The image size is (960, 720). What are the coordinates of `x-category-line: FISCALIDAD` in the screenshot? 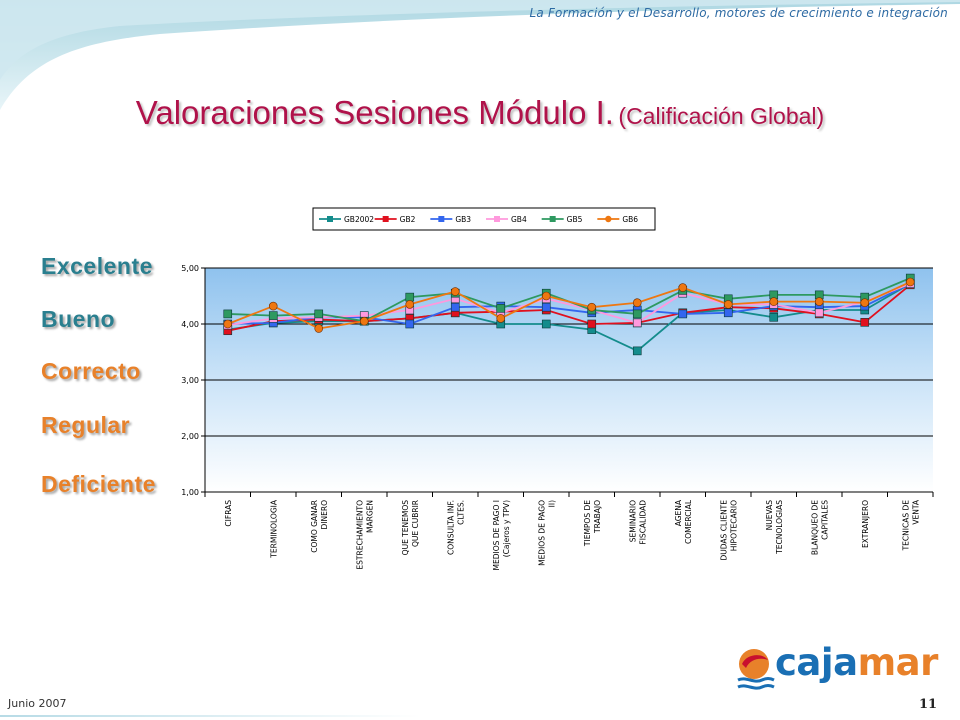 It's located at (642, 522).